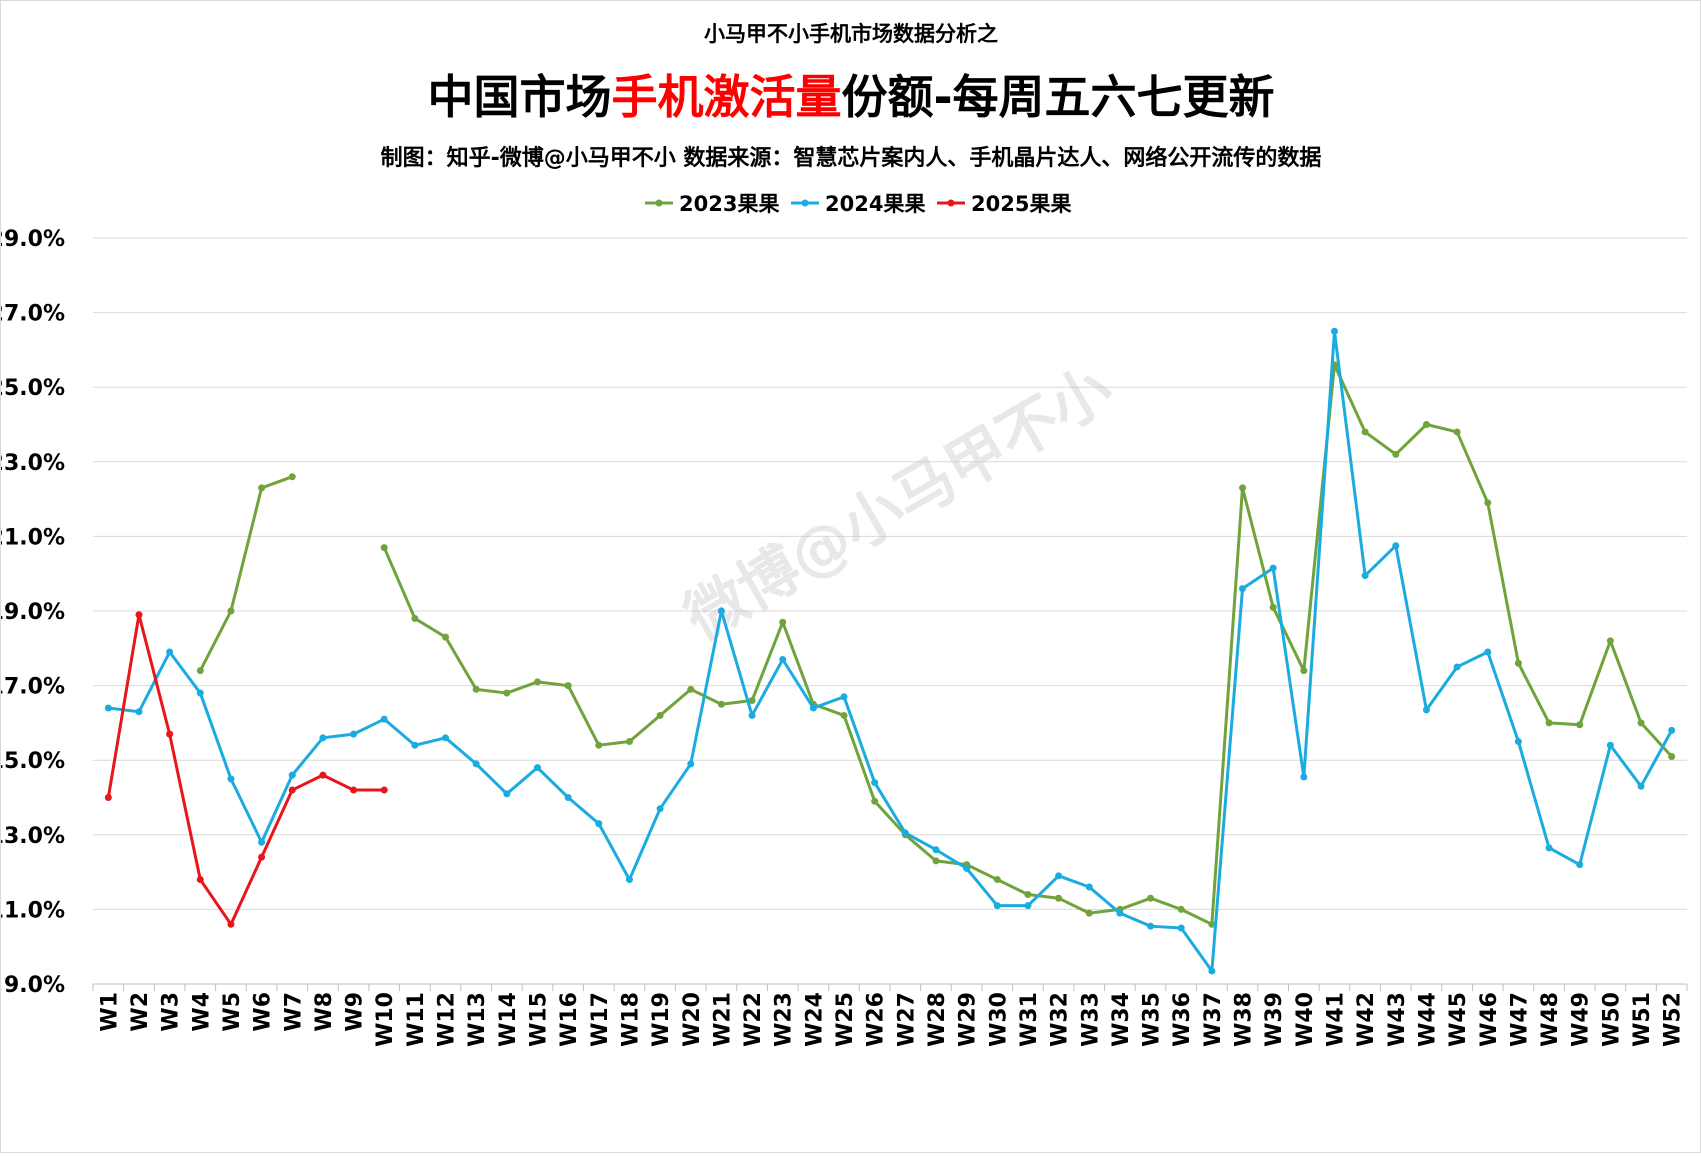 This screenshot has width=1701, height=1158. I want to click on x-tick-label: W43, so click(1397, 1019).